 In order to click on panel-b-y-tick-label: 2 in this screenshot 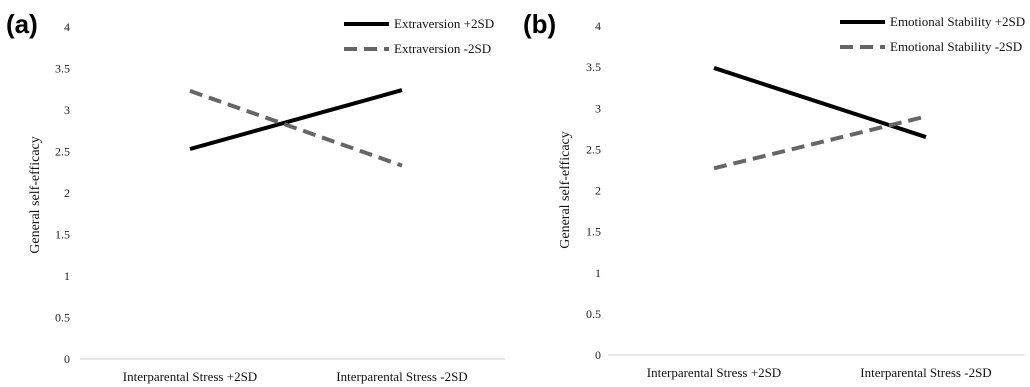, I will do `click(598, 191)`.